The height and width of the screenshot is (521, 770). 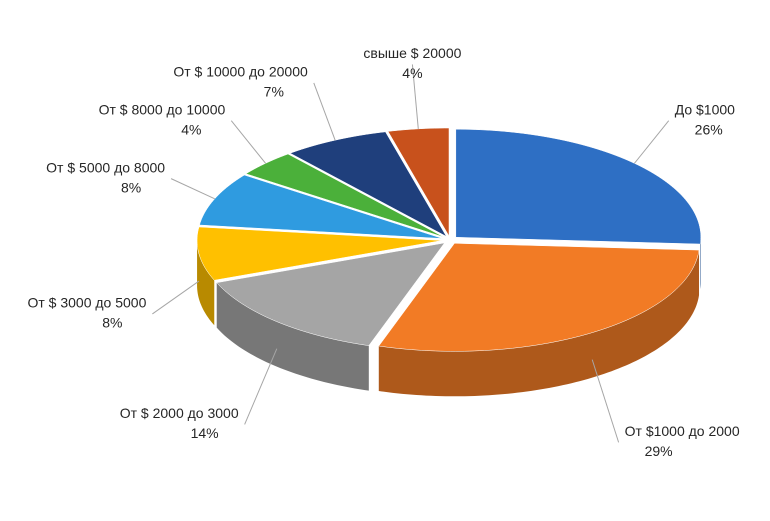 I want to click on category-label: От $ 3000 до 5000, so click(x=86, y=303).